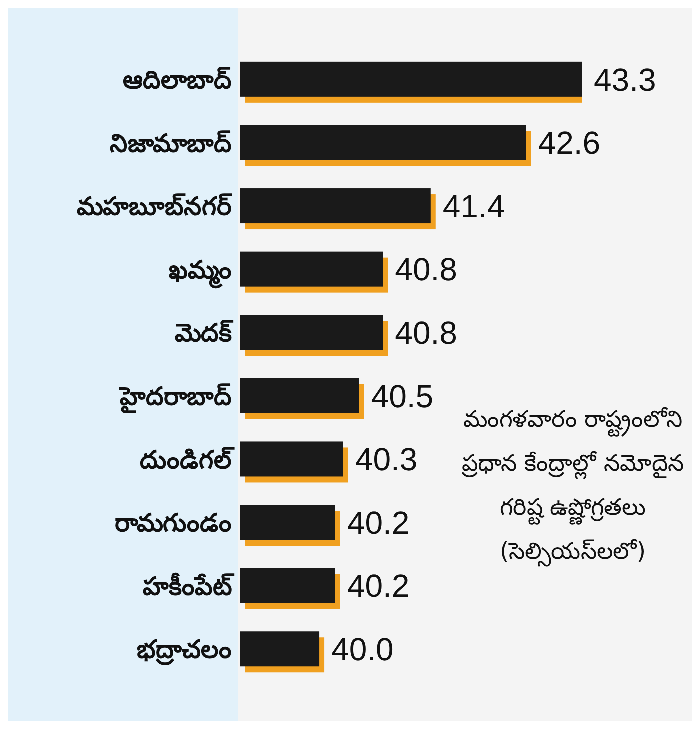 The image size is (700, 729). Describe the element at coordinates (184, 650) in the screenshot. I see `y-tick-label: భద్రాచలం` at that location.